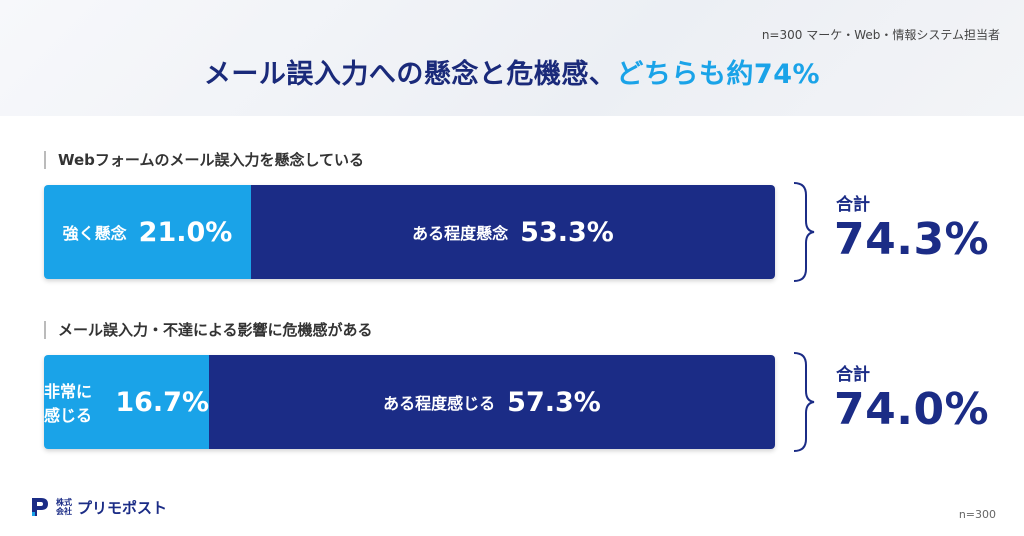 Image resolution: width=1024 pixels, height=536 pixels. I want to click on chart1-segment-1: 強く懸念 21.0%, so click(147, 232).